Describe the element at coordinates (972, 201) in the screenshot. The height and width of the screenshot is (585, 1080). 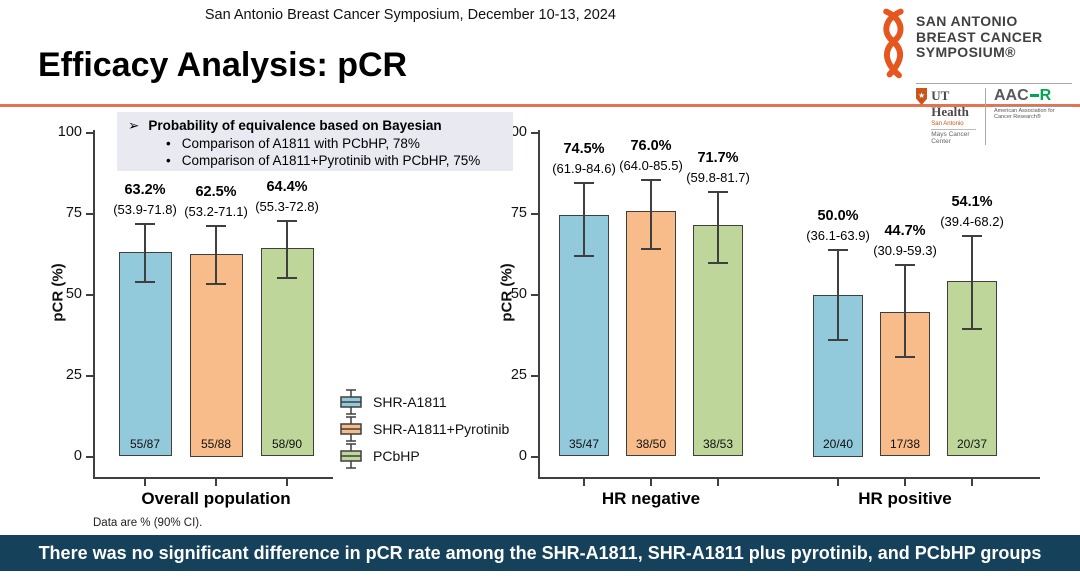
I see `bar-percent-text: 54.1%` at that location.